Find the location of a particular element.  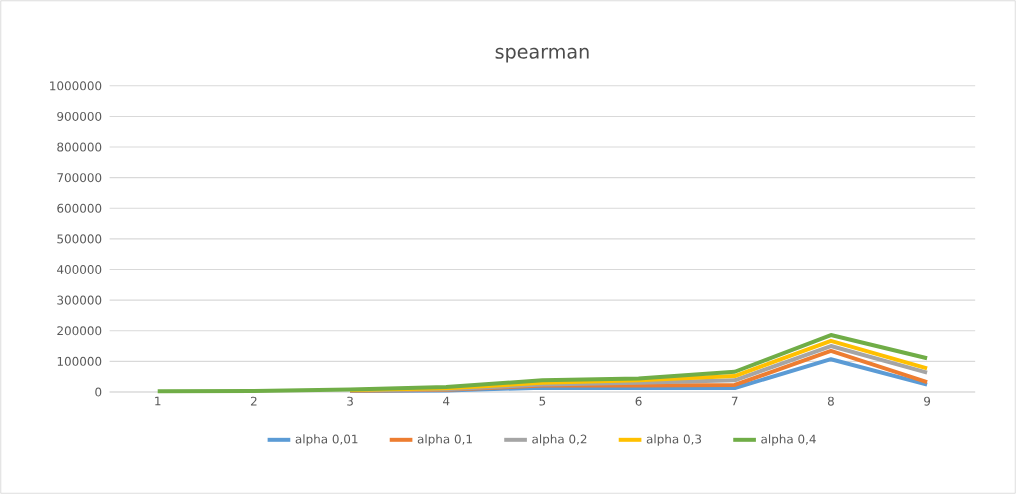

y-tick-label: 800000 is located at coordinates (79, 147).